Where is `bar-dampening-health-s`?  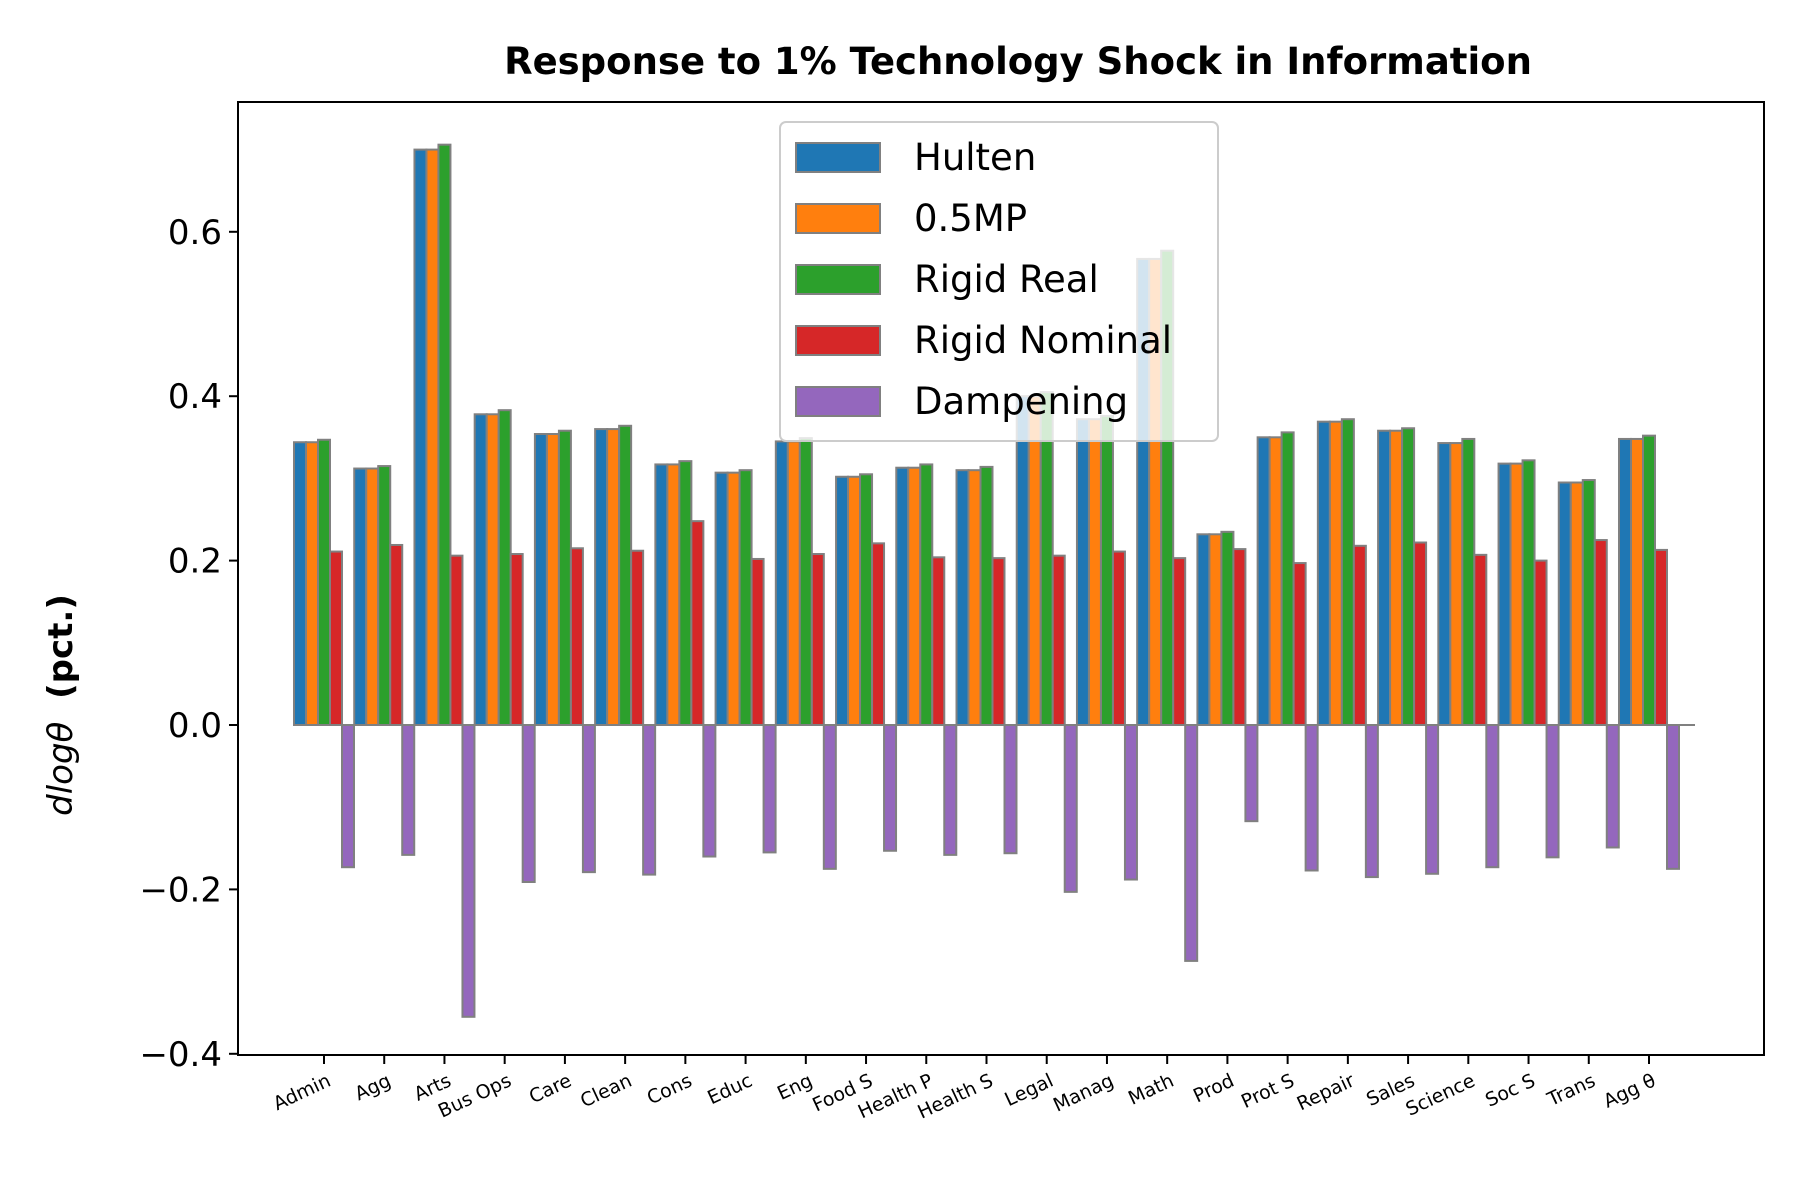 bar-dampening-health-s is located at coordinates (1010, 789).